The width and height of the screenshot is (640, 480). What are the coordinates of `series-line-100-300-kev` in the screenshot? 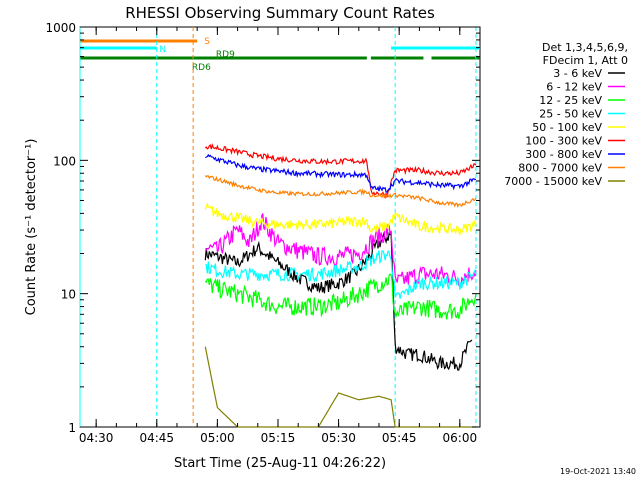 It's located at (340, 171).